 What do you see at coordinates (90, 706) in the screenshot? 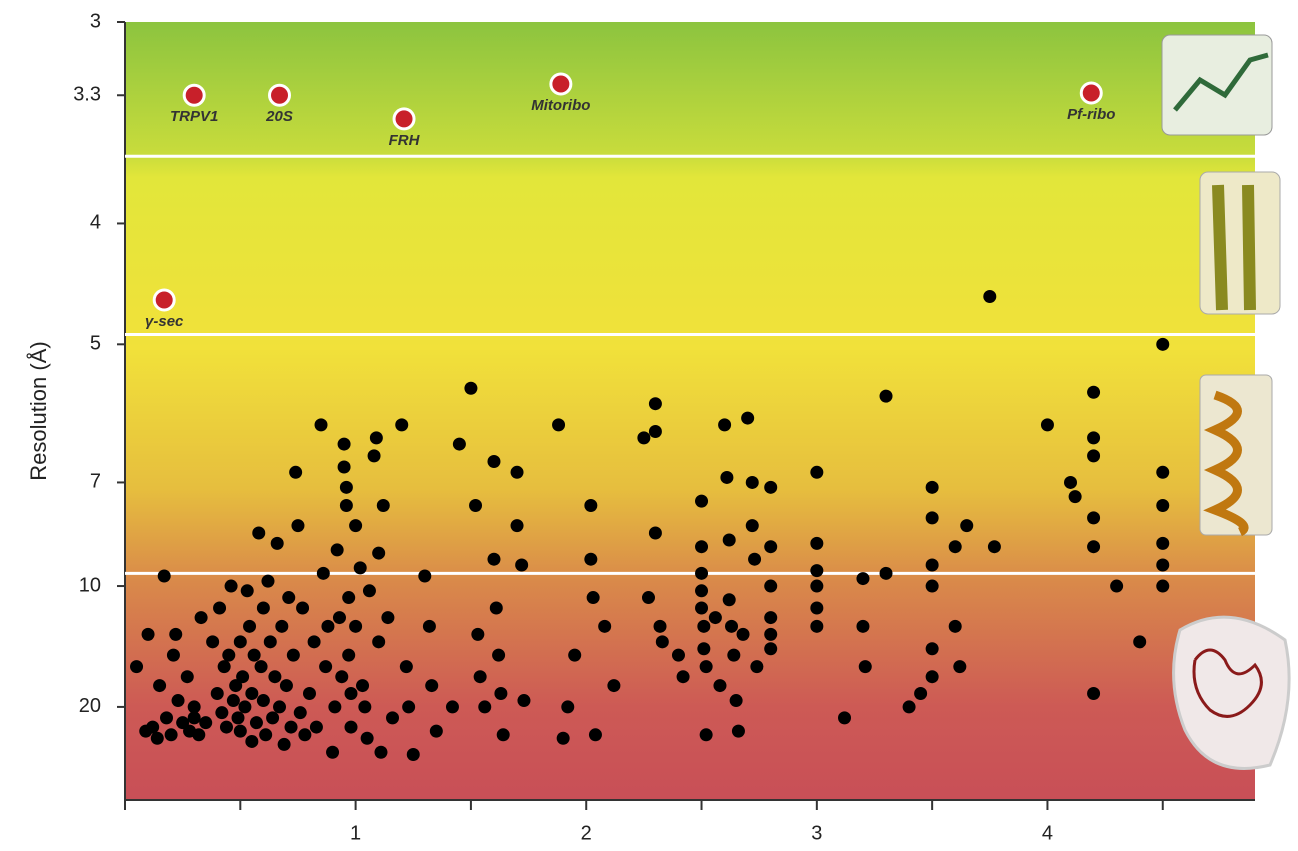
I see `y-tick-label: 20` at bounding box center [90, 706].